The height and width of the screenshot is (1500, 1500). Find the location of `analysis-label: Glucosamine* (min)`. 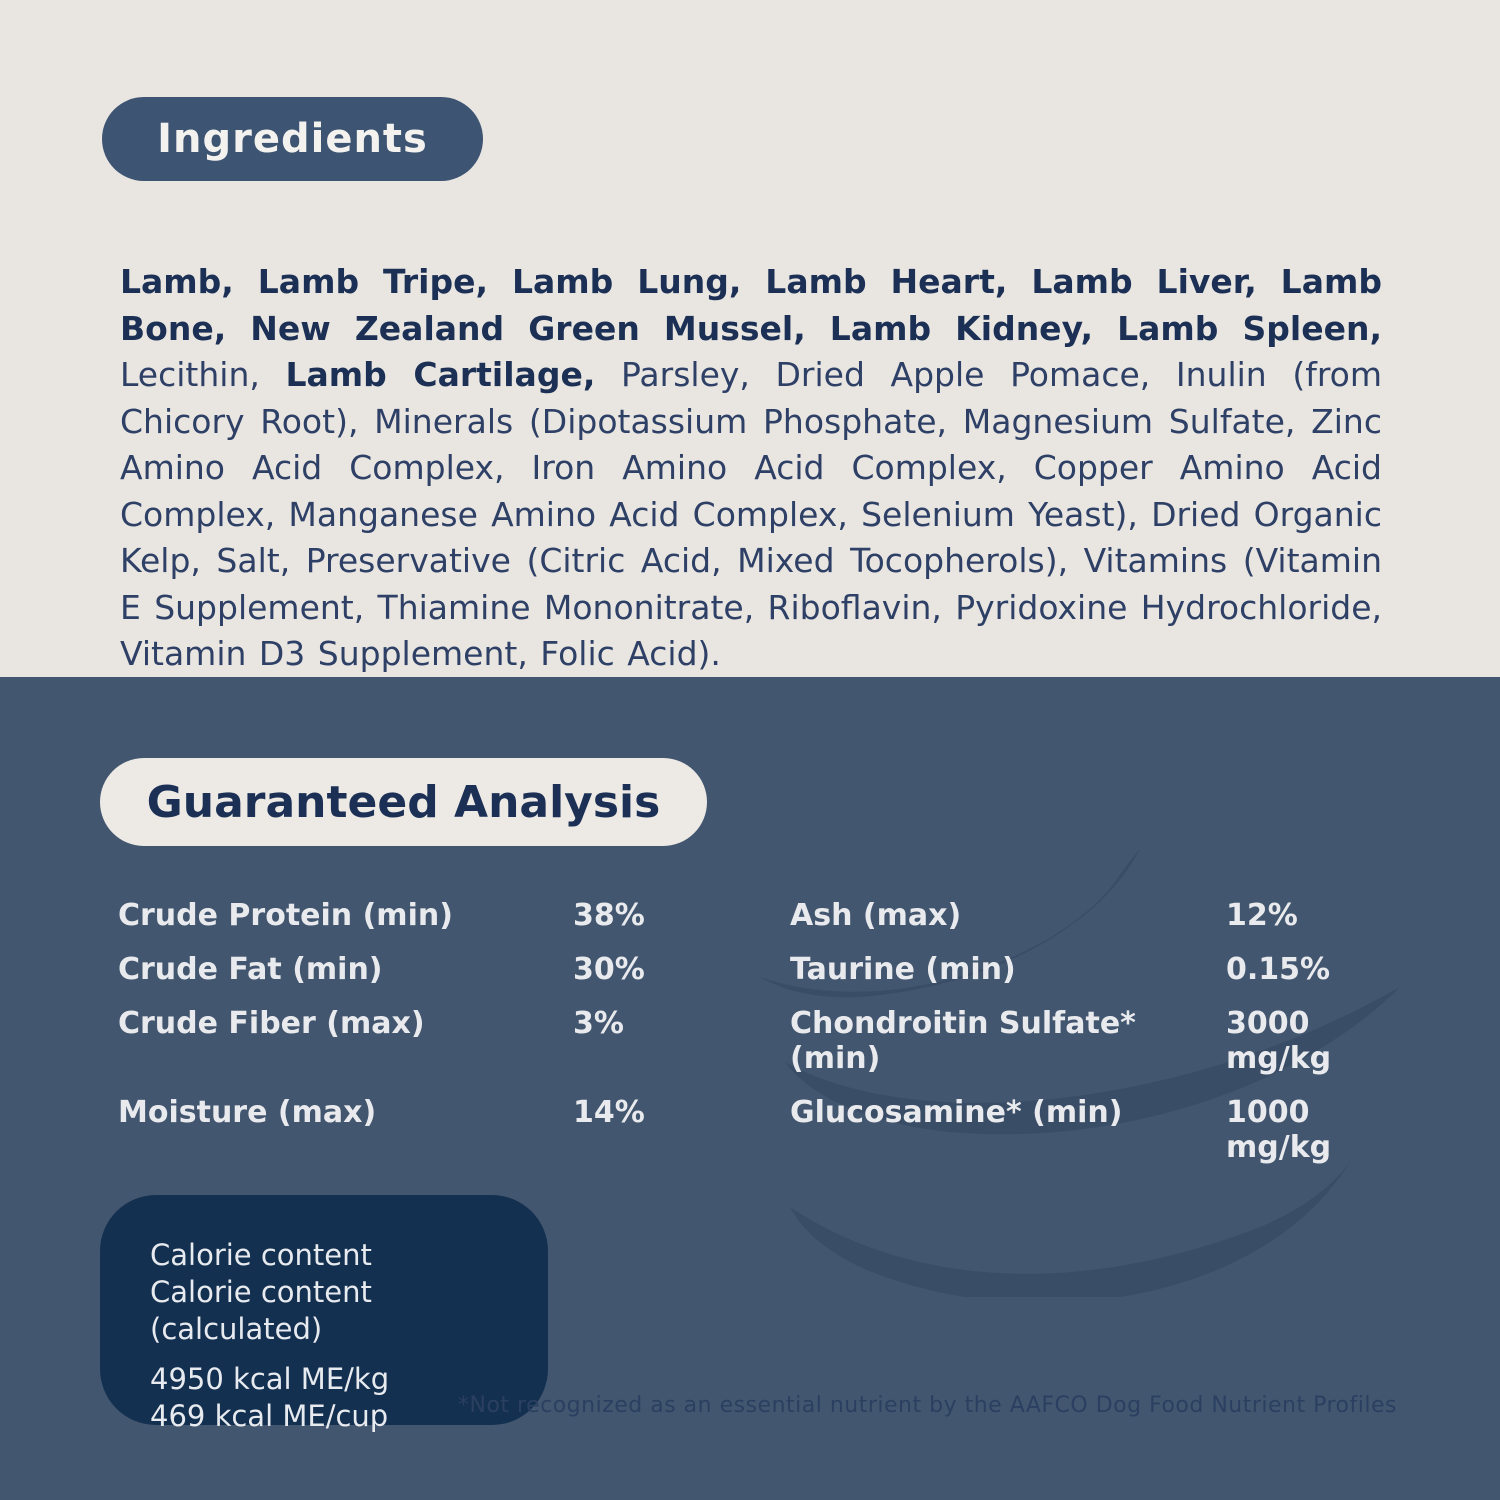

analysis-label: Glucosamine* (min) is located at coordinates (956, 1112).